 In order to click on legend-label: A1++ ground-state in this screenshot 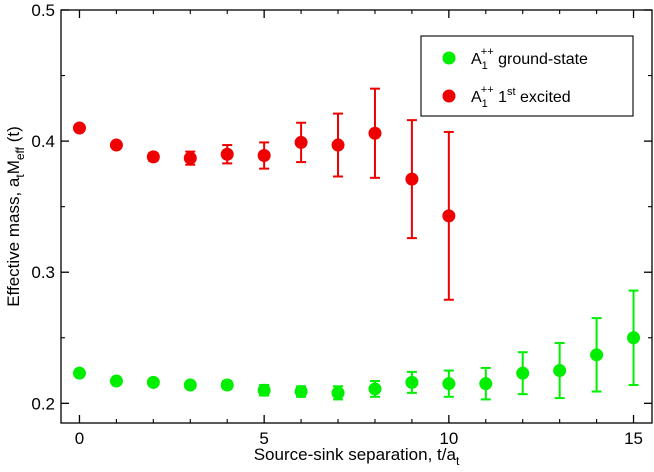, I will do `click(529, 59)`.